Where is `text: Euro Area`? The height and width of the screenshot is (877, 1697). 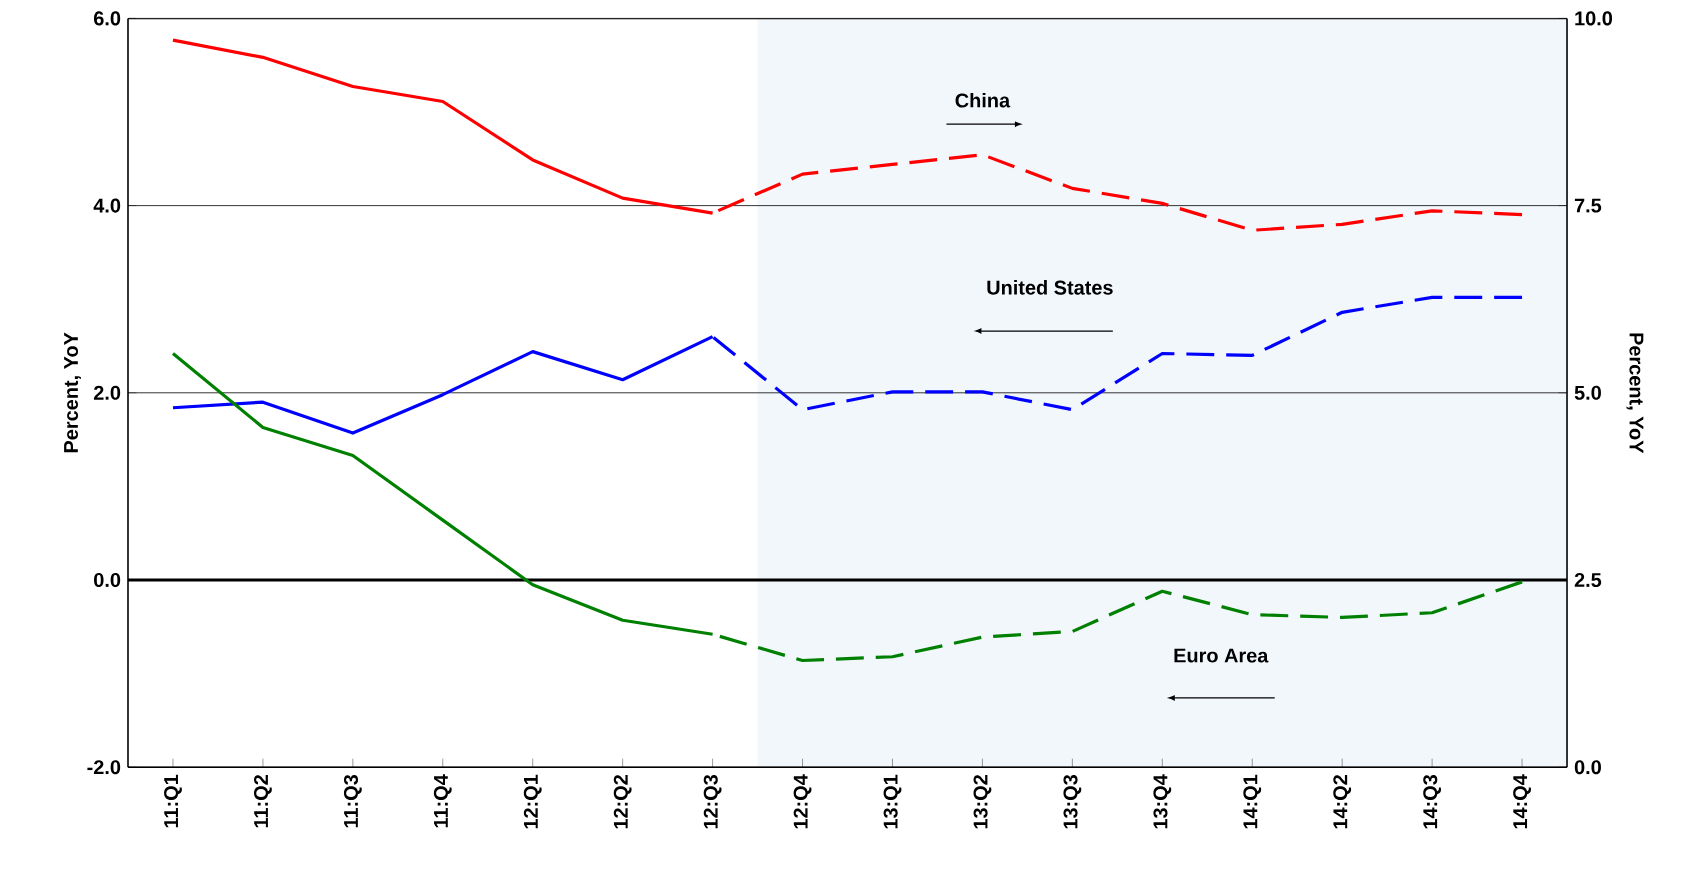
text: Euro Area is located at coordinates (1221, 655).